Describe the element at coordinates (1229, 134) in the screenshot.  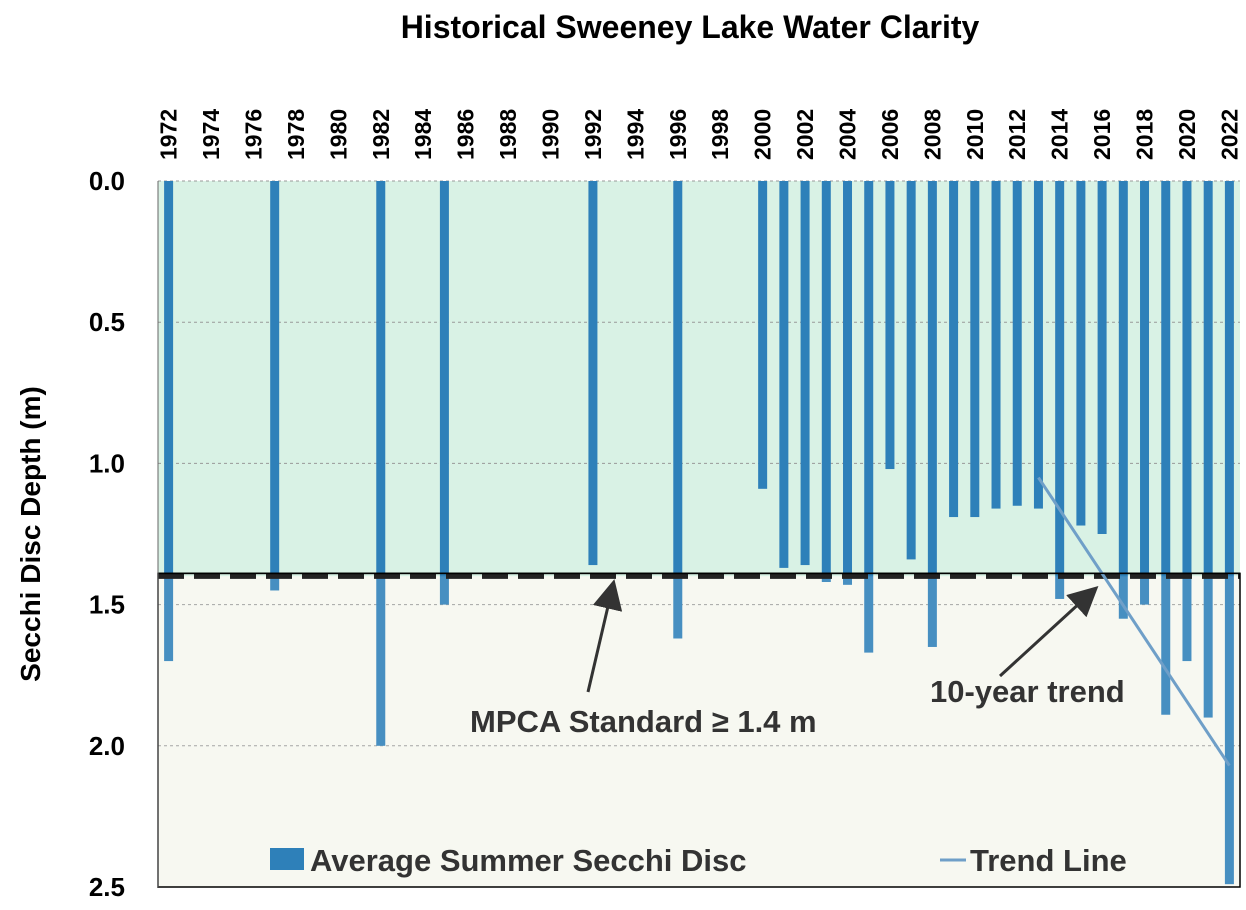
I see `x-tick-label: 2022` at that location.